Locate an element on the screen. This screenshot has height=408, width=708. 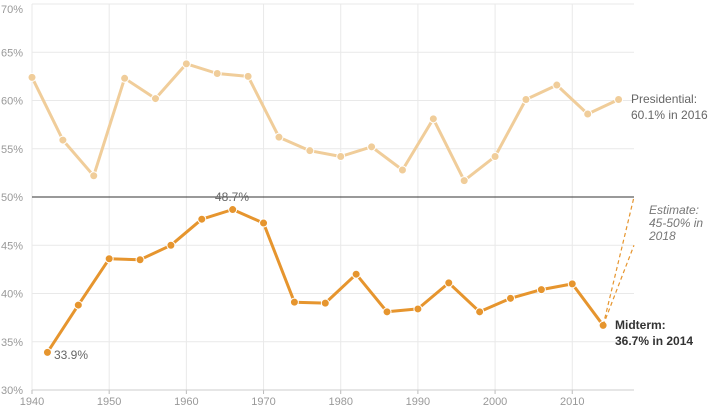
y-tick-label: 35% is located at coordinates (12, 343).